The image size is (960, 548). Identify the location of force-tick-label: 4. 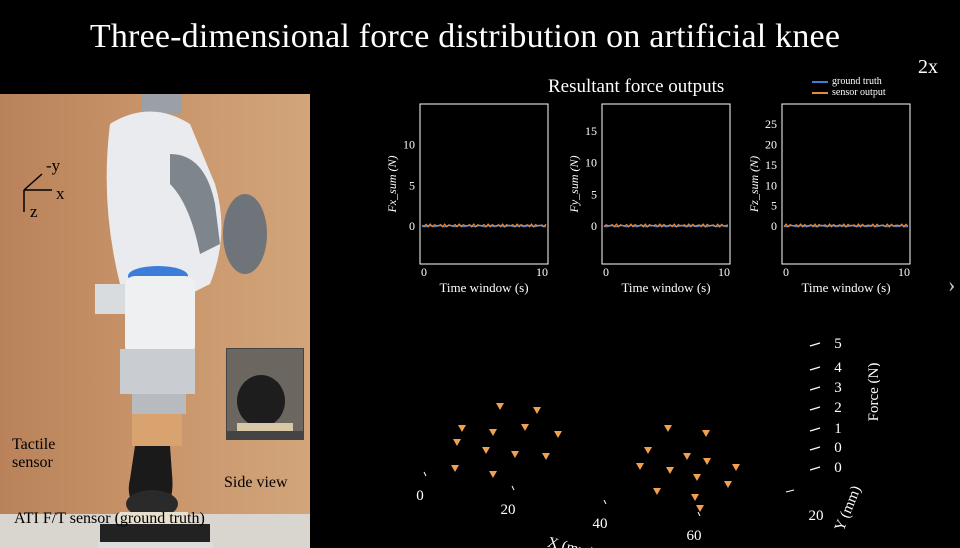
(838, 368).